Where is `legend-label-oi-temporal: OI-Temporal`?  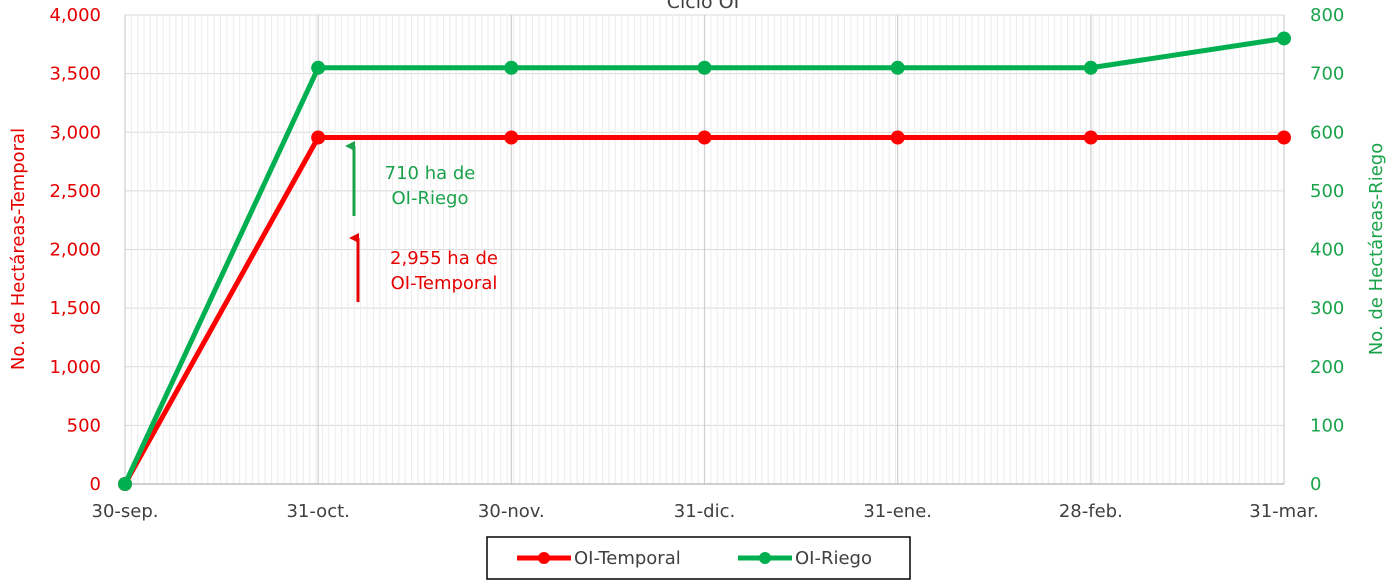 legend-label-oi-temporal: OI-Temporal is located at coordinates (627, 558).